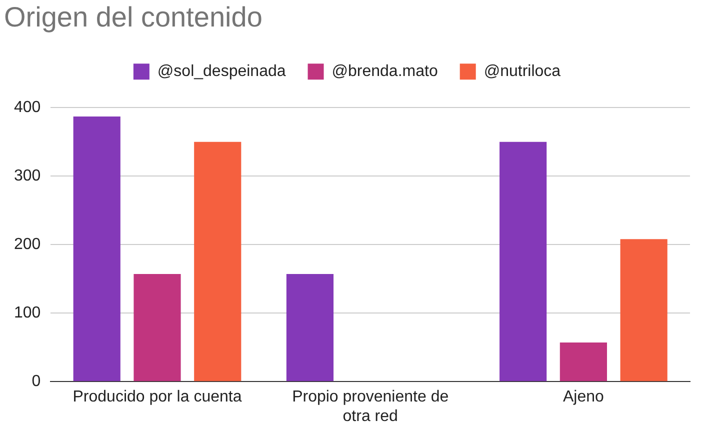  I want to click on chart-title: Origen del contenido, so click(133, 17).